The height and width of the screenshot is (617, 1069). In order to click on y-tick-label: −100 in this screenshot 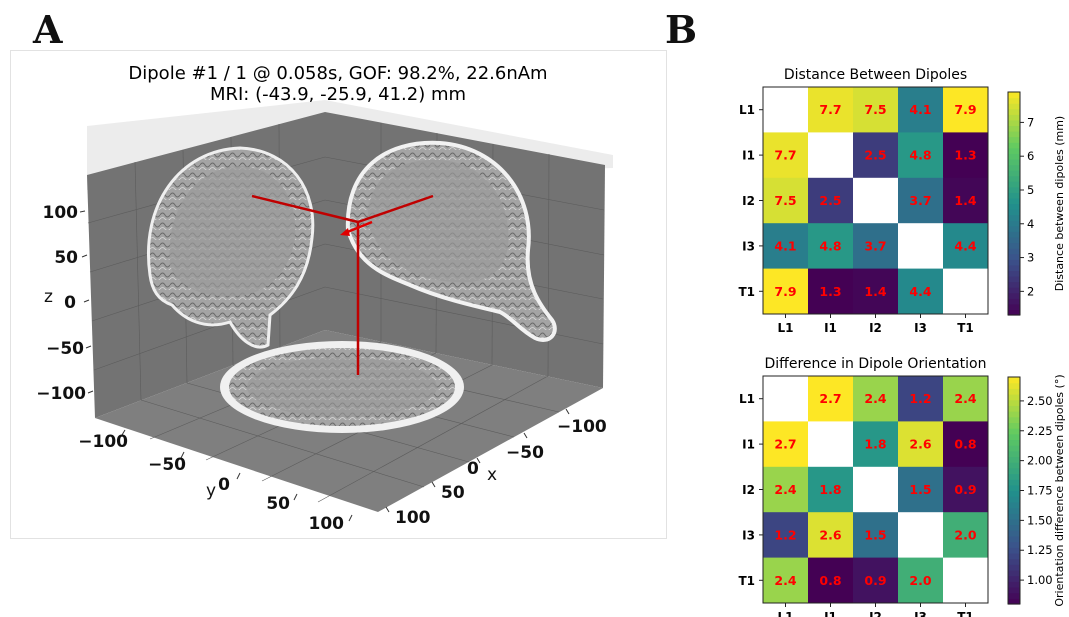, I will do `click(103, 442)`.